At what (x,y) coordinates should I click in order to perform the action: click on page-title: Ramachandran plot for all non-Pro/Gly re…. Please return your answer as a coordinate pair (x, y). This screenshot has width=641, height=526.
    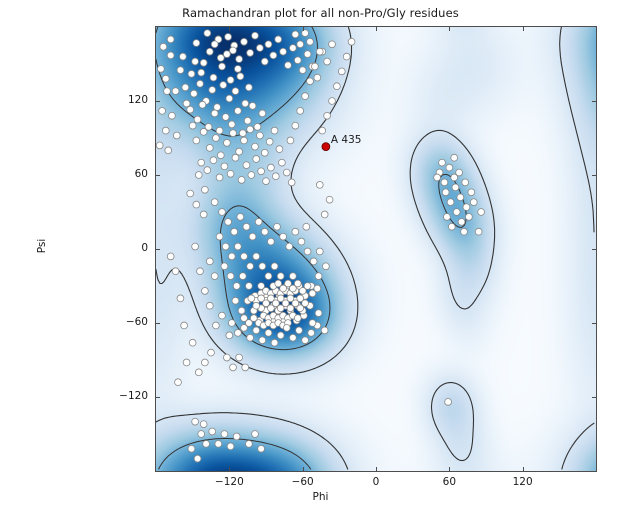
    Looking at the image, I should click on (320, 13).